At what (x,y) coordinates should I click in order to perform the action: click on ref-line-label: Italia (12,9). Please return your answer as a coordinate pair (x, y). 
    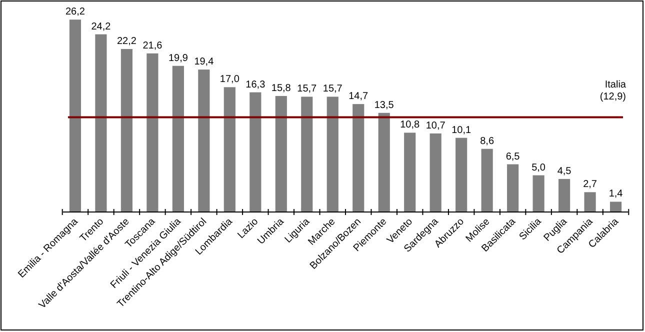
    Looking at the image, I should click on (613, 90).